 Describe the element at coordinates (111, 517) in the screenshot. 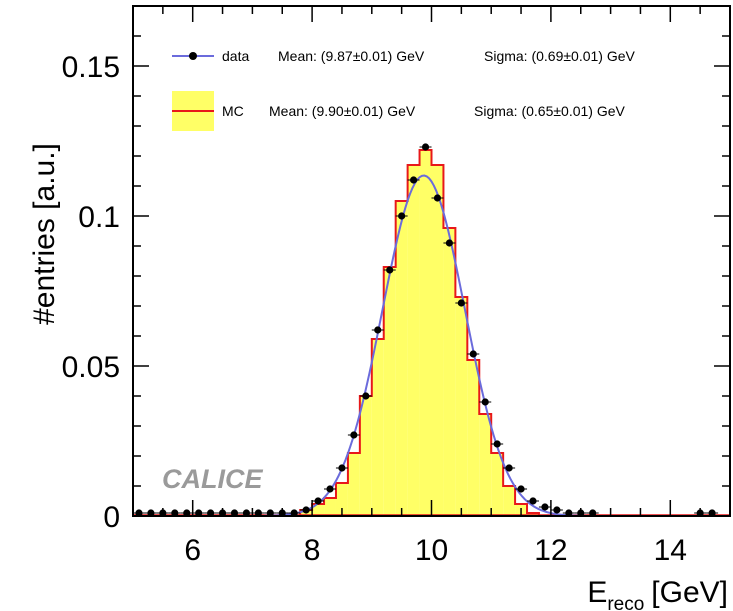

I see `y-tick-label: 0` at that location.